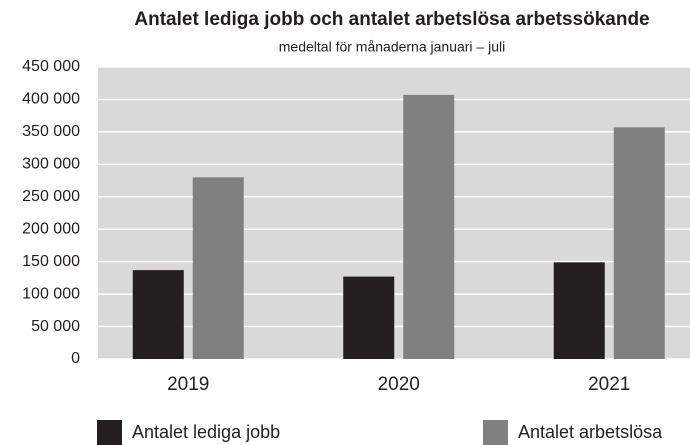 The image size is (690, 445). I want to click on y-tick-label: 250 000, so click(51, 196).